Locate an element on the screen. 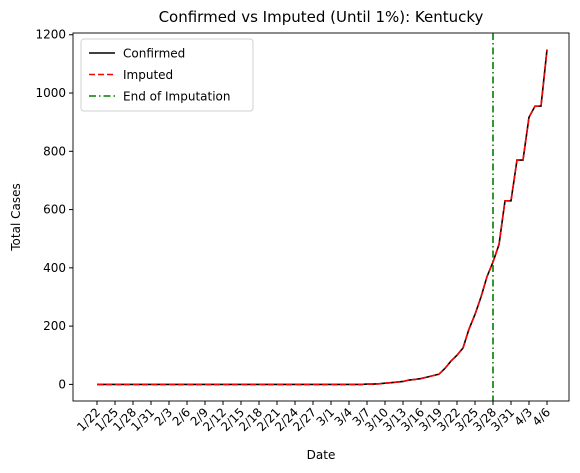 The height and width of the screenshot is (473, 580). y-tick-label: 1000 is located at coordinates (50, 93).